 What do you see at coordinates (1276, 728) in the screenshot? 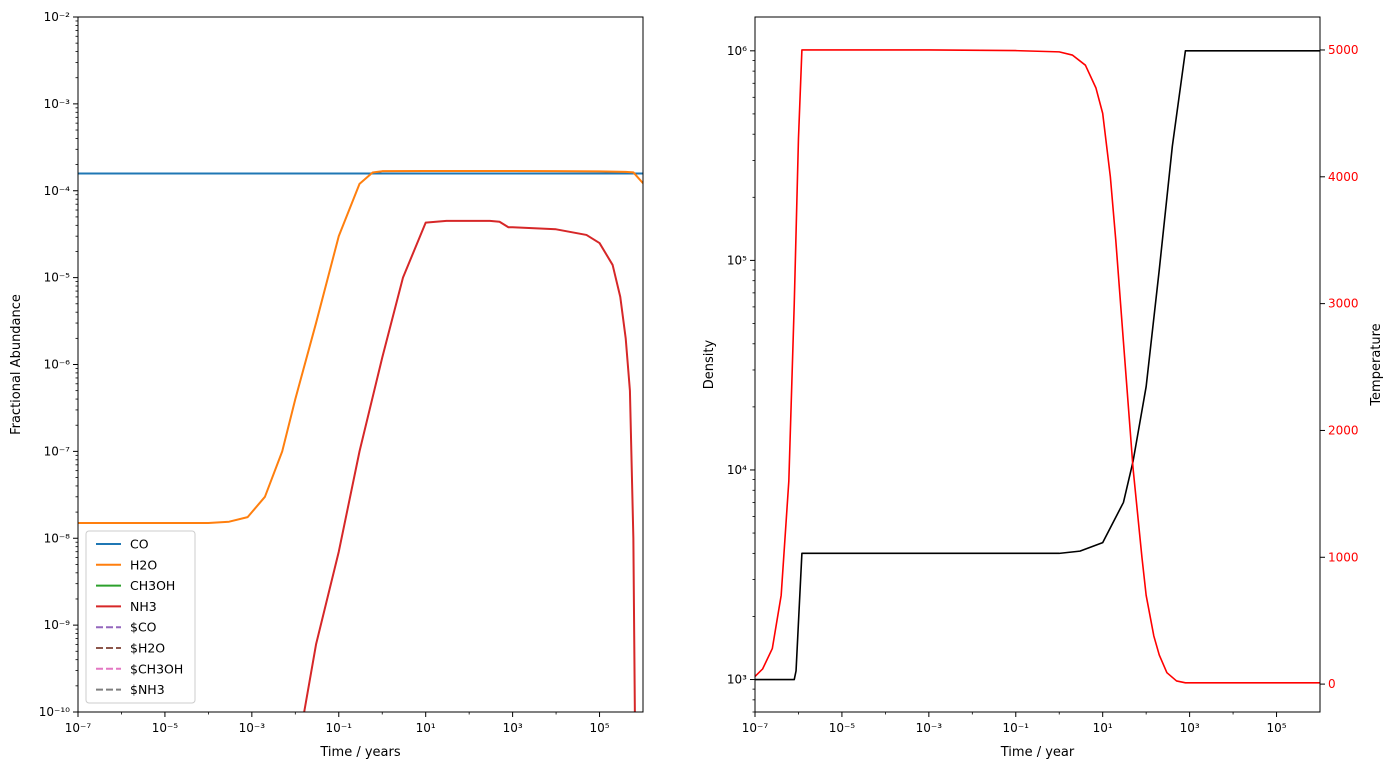
I see `x-tick-label-right: 10⁵` at bounding box center [1276, 728].